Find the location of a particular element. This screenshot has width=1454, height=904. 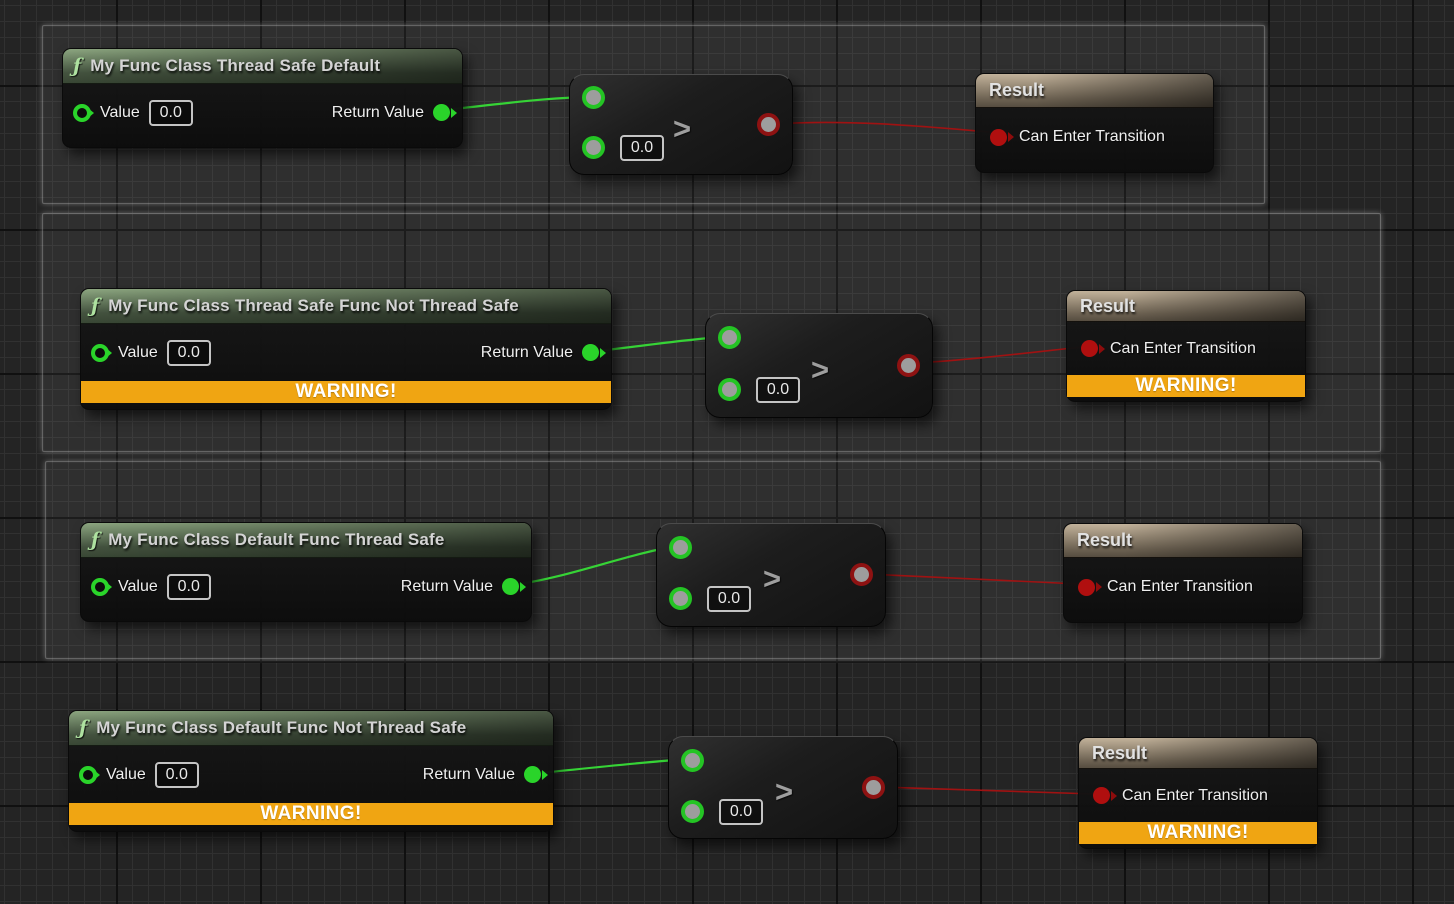

greater-than-node-row2: 0.0 > is located at coordinates (819, 365).